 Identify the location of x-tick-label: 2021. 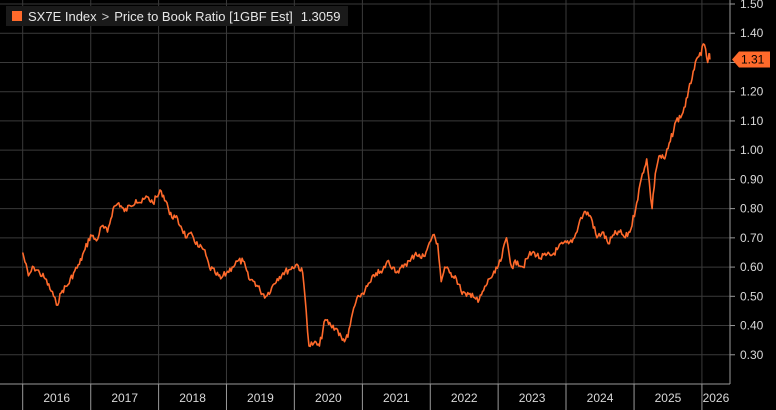
(396, 398).